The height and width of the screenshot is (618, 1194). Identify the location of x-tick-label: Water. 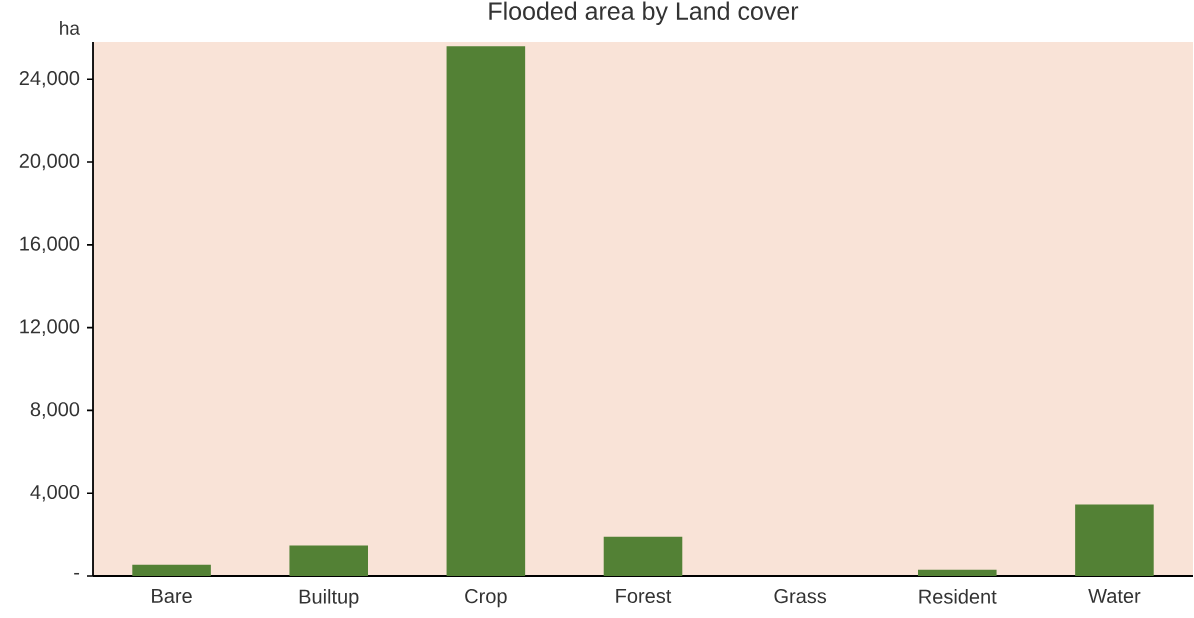
(1114, 596).